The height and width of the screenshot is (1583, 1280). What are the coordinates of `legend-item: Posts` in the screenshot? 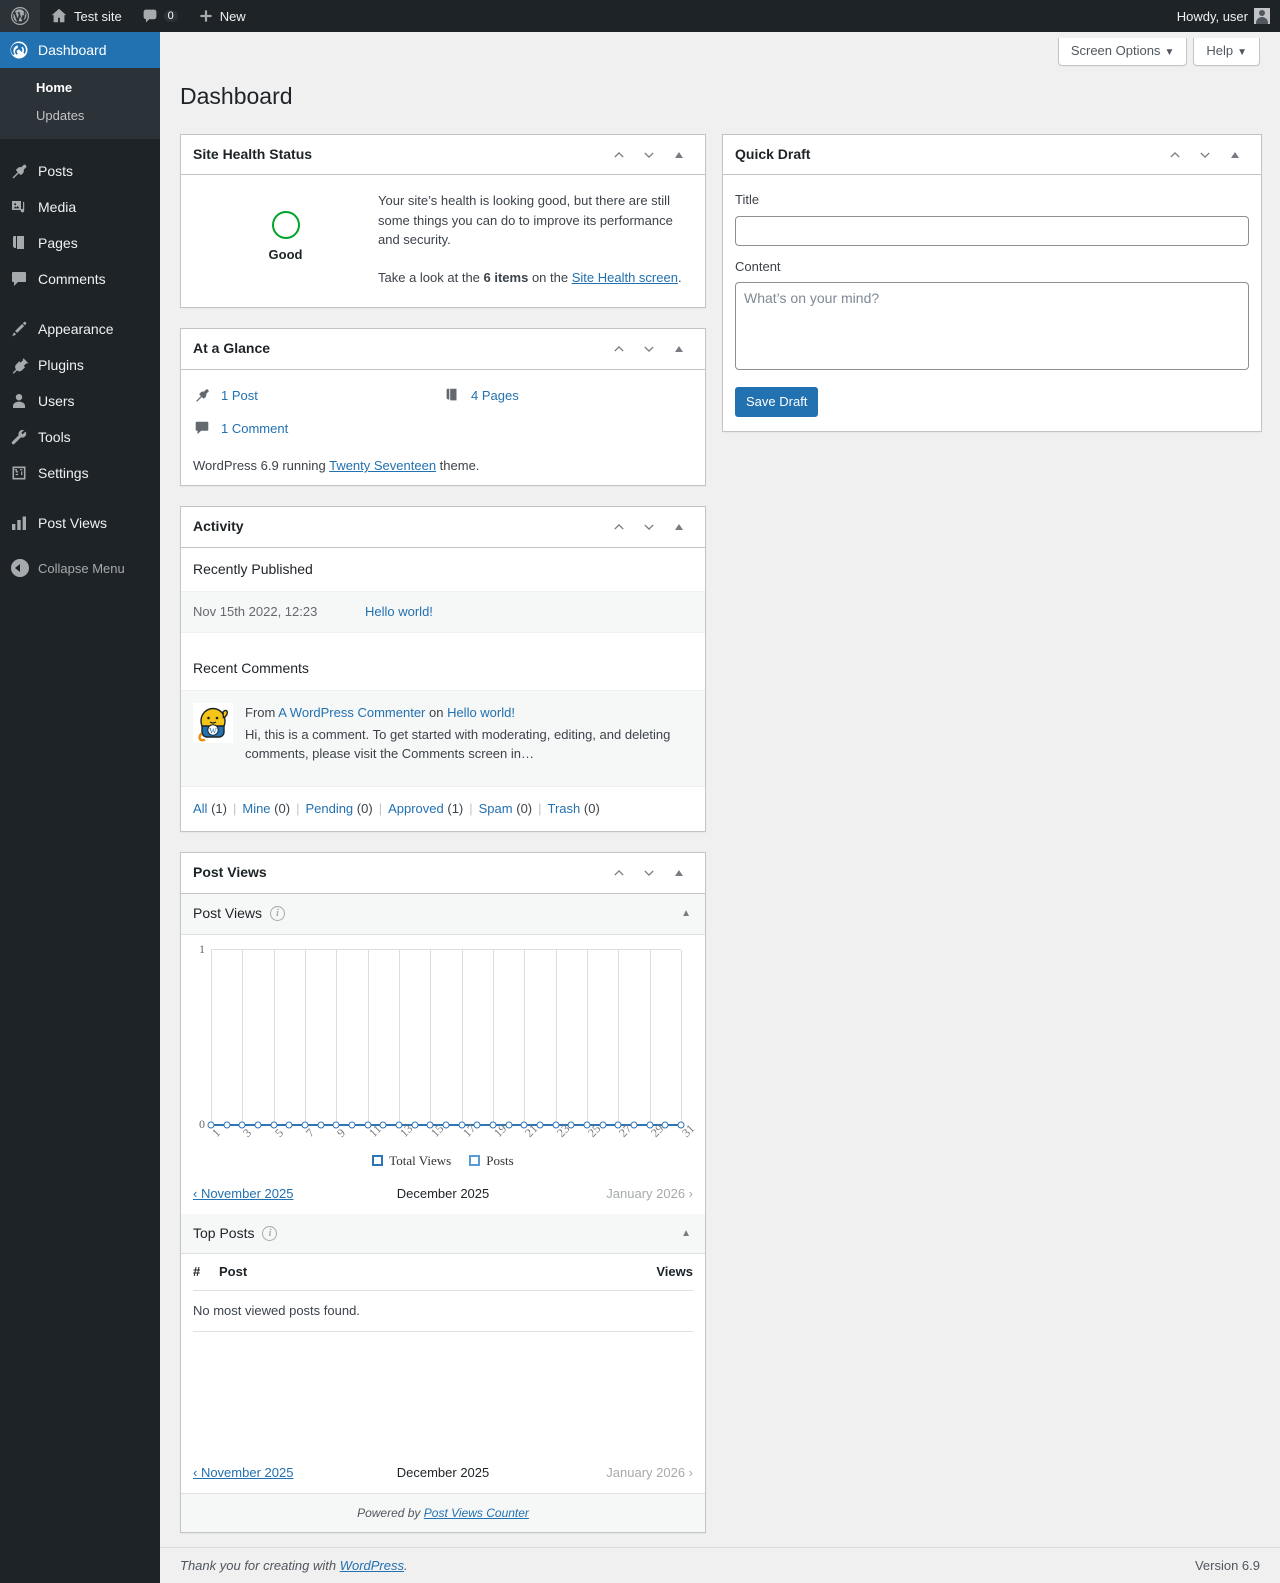 It's located at (491, 1161).